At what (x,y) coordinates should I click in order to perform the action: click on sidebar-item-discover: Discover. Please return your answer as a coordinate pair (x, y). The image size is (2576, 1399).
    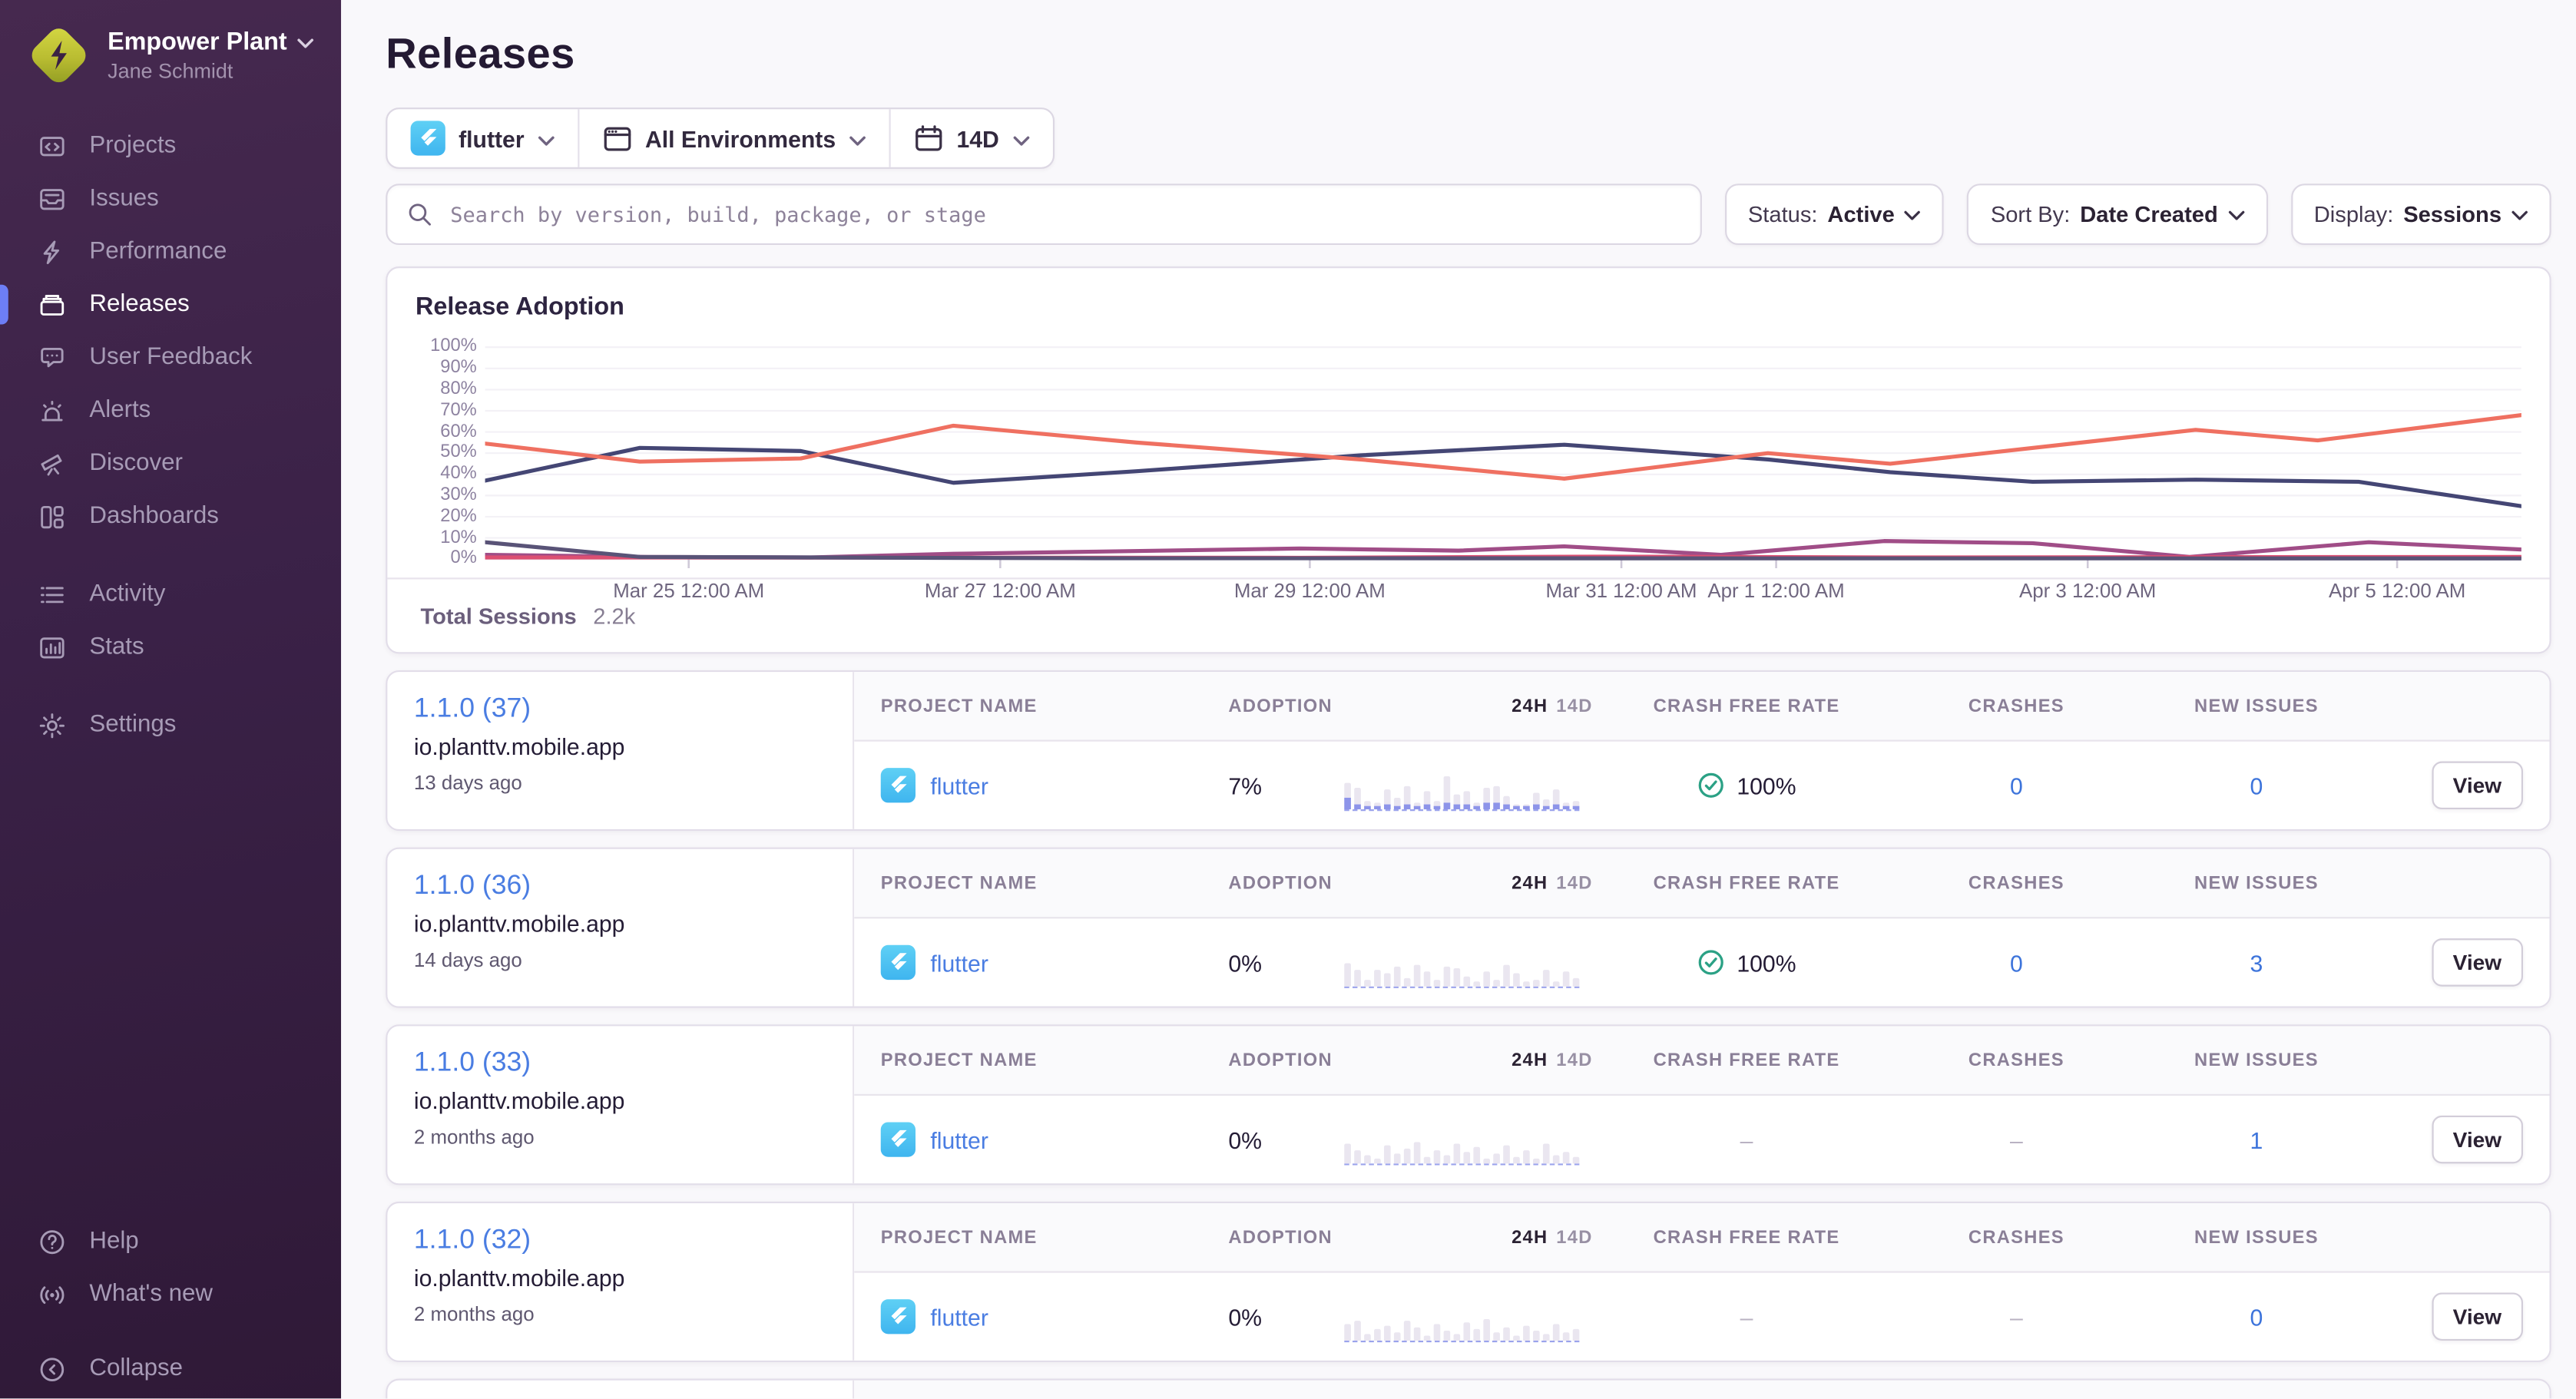
    Looking at the image, I should click on (170, 464).